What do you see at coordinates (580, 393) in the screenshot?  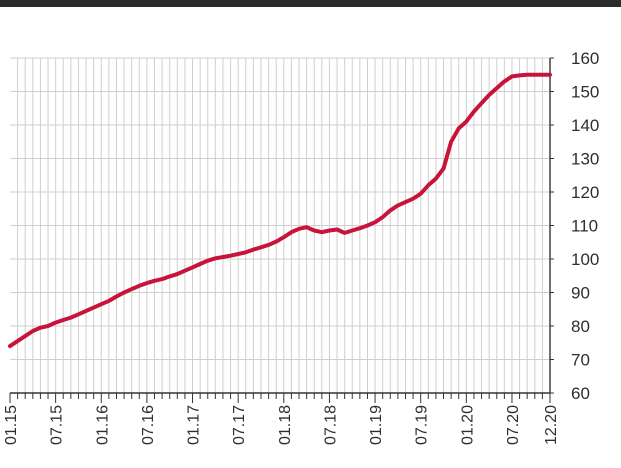 I see `y-tick-label: 60` at bounding box center [580, 393].